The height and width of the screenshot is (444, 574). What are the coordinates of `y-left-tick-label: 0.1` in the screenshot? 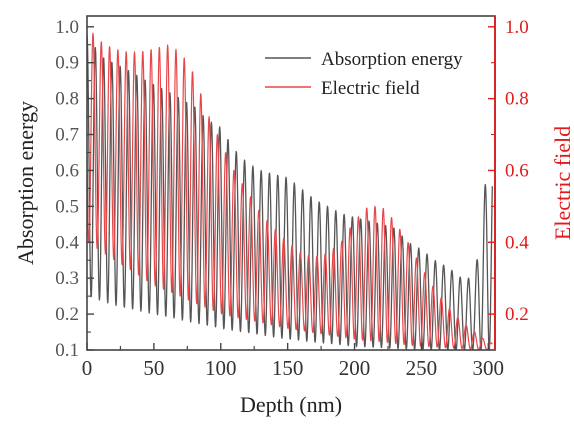 It's located at (67, 350).